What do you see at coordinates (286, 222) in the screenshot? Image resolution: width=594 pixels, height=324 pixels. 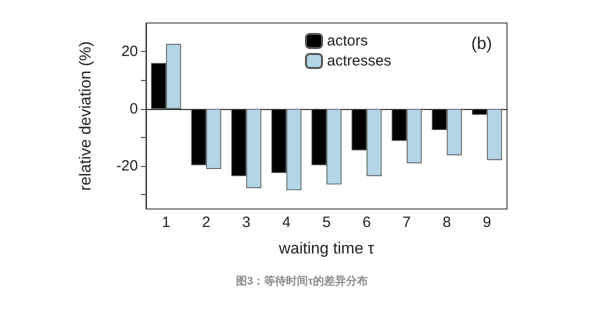 I see `x-tick-label: 4` at bounding box center [286, 222].